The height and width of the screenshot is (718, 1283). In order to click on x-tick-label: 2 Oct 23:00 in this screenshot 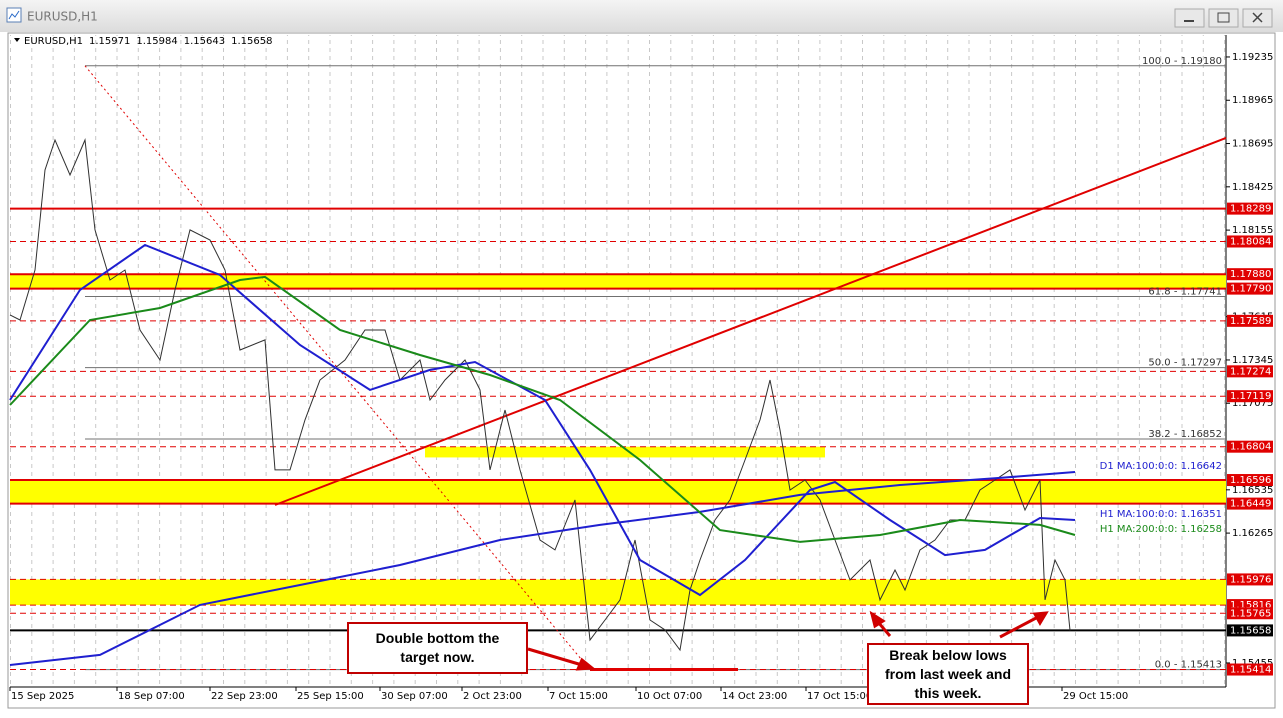, I will do `click(492, 696)`.